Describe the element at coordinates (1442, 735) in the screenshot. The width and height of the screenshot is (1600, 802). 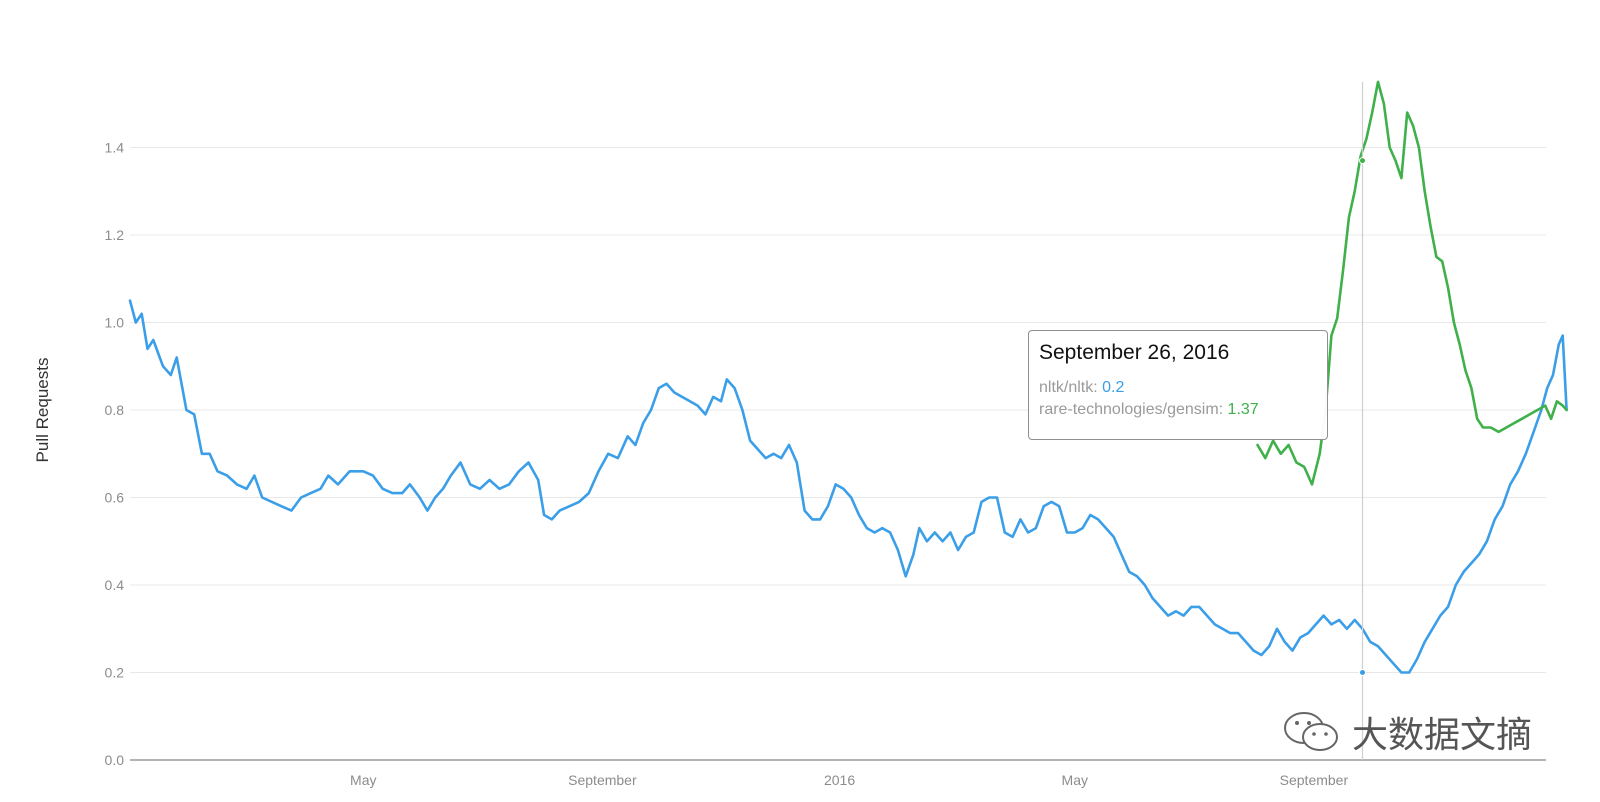
I see `watermark-text: 大数据文摘` at that location.